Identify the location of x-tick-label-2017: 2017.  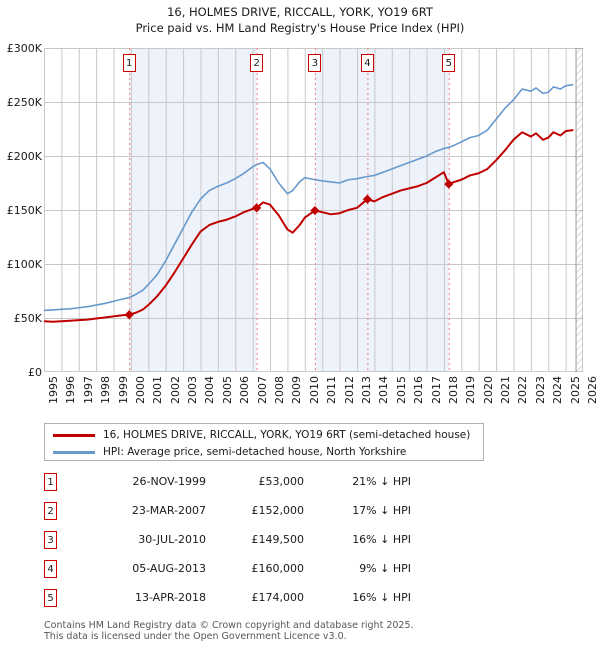
(436, 390).